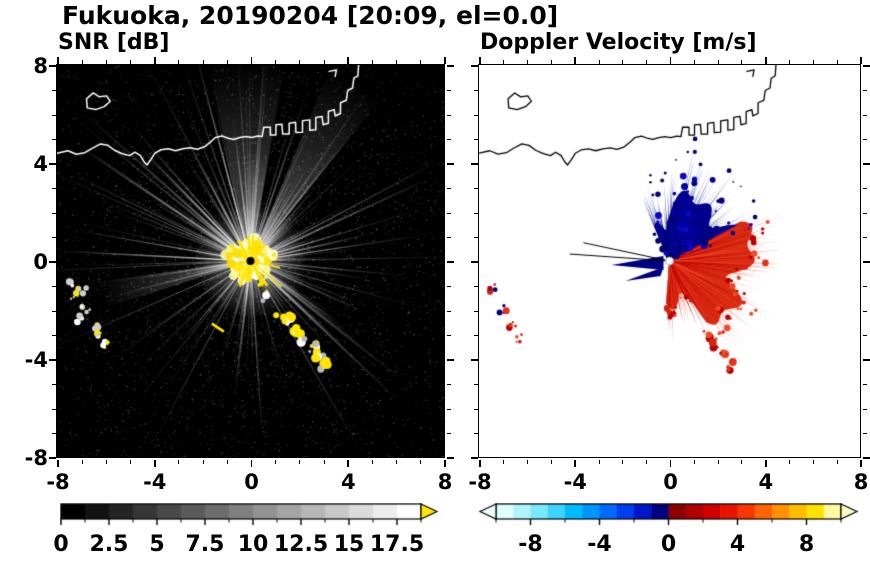 The image size is (870, 570). Describe the element at coordinates (766, 482) in the screenshot. I see `x-tick-label: 4` at that location.